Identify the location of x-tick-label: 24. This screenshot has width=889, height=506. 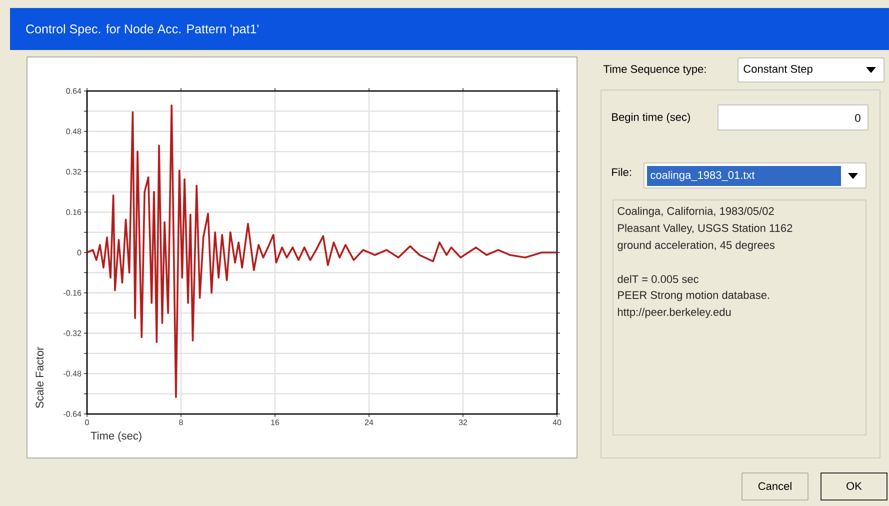
(369, 423).